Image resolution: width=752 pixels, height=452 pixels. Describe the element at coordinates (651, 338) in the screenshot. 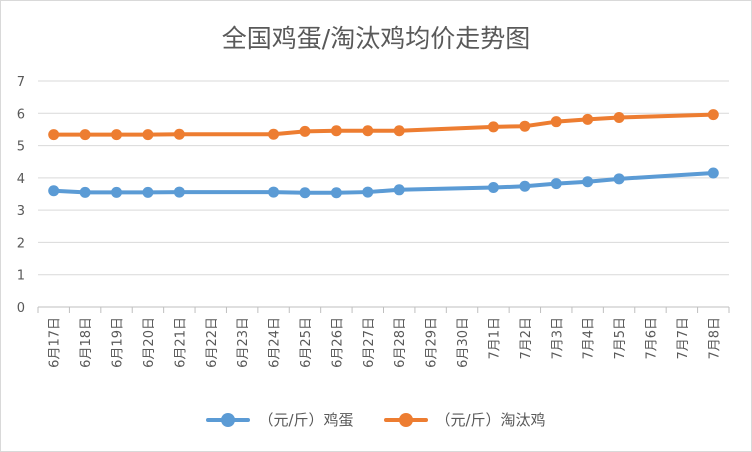

I see `x-tick-label: 7月6日` at that location.